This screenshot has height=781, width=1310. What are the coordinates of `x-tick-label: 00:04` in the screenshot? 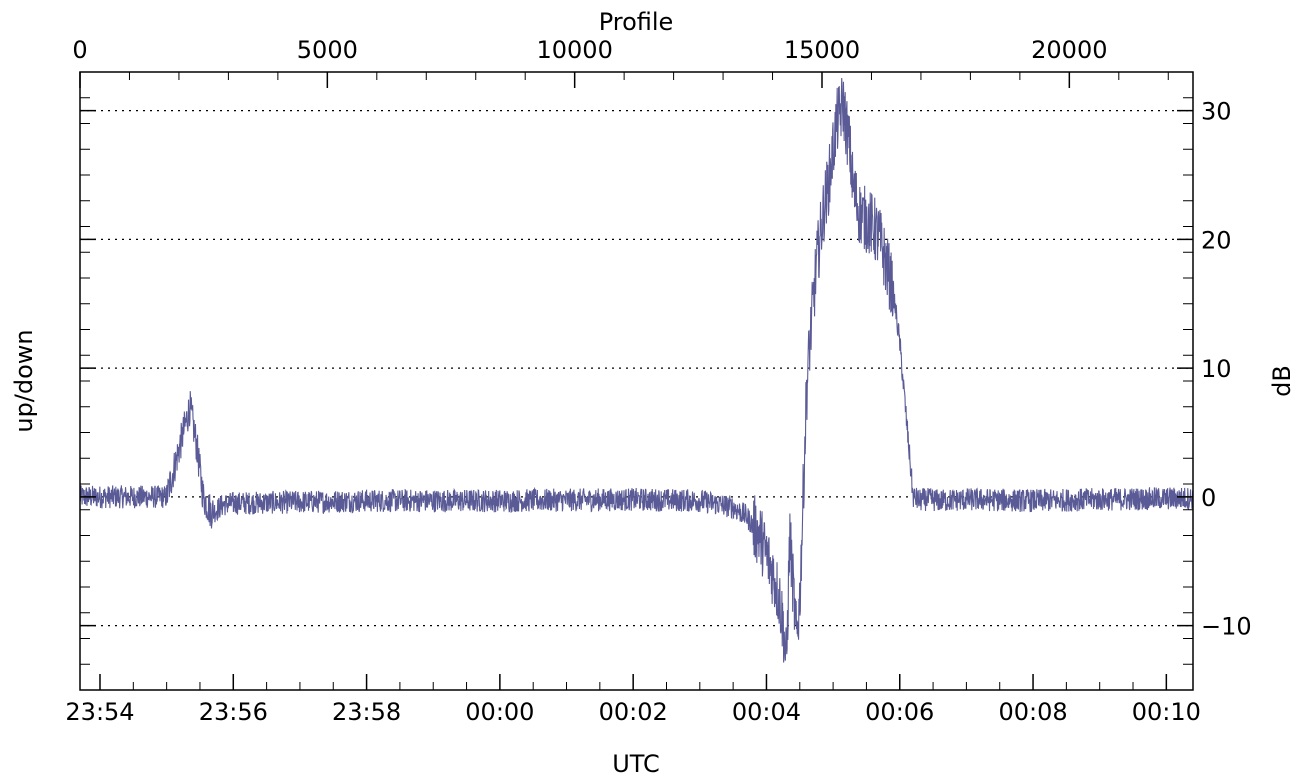 It's located at (766, 712).